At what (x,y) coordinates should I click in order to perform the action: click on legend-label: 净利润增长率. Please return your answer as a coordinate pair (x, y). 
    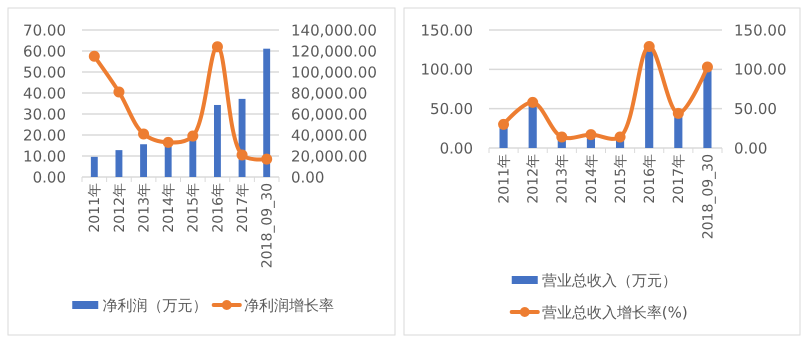
    Looking at the image, I should click on (289, 305).